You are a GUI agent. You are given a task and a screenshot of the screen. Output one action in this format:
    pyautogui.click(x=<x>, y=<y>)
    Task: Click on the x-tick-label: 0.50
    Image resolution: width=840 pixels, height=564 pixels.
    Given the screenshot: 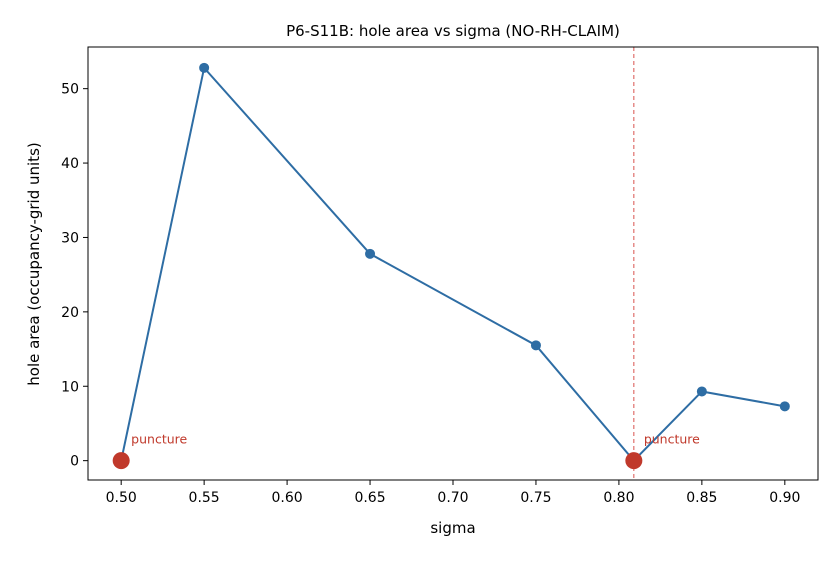 What is the action you would take?
    pyautogui.click(x=121, y=498)
    